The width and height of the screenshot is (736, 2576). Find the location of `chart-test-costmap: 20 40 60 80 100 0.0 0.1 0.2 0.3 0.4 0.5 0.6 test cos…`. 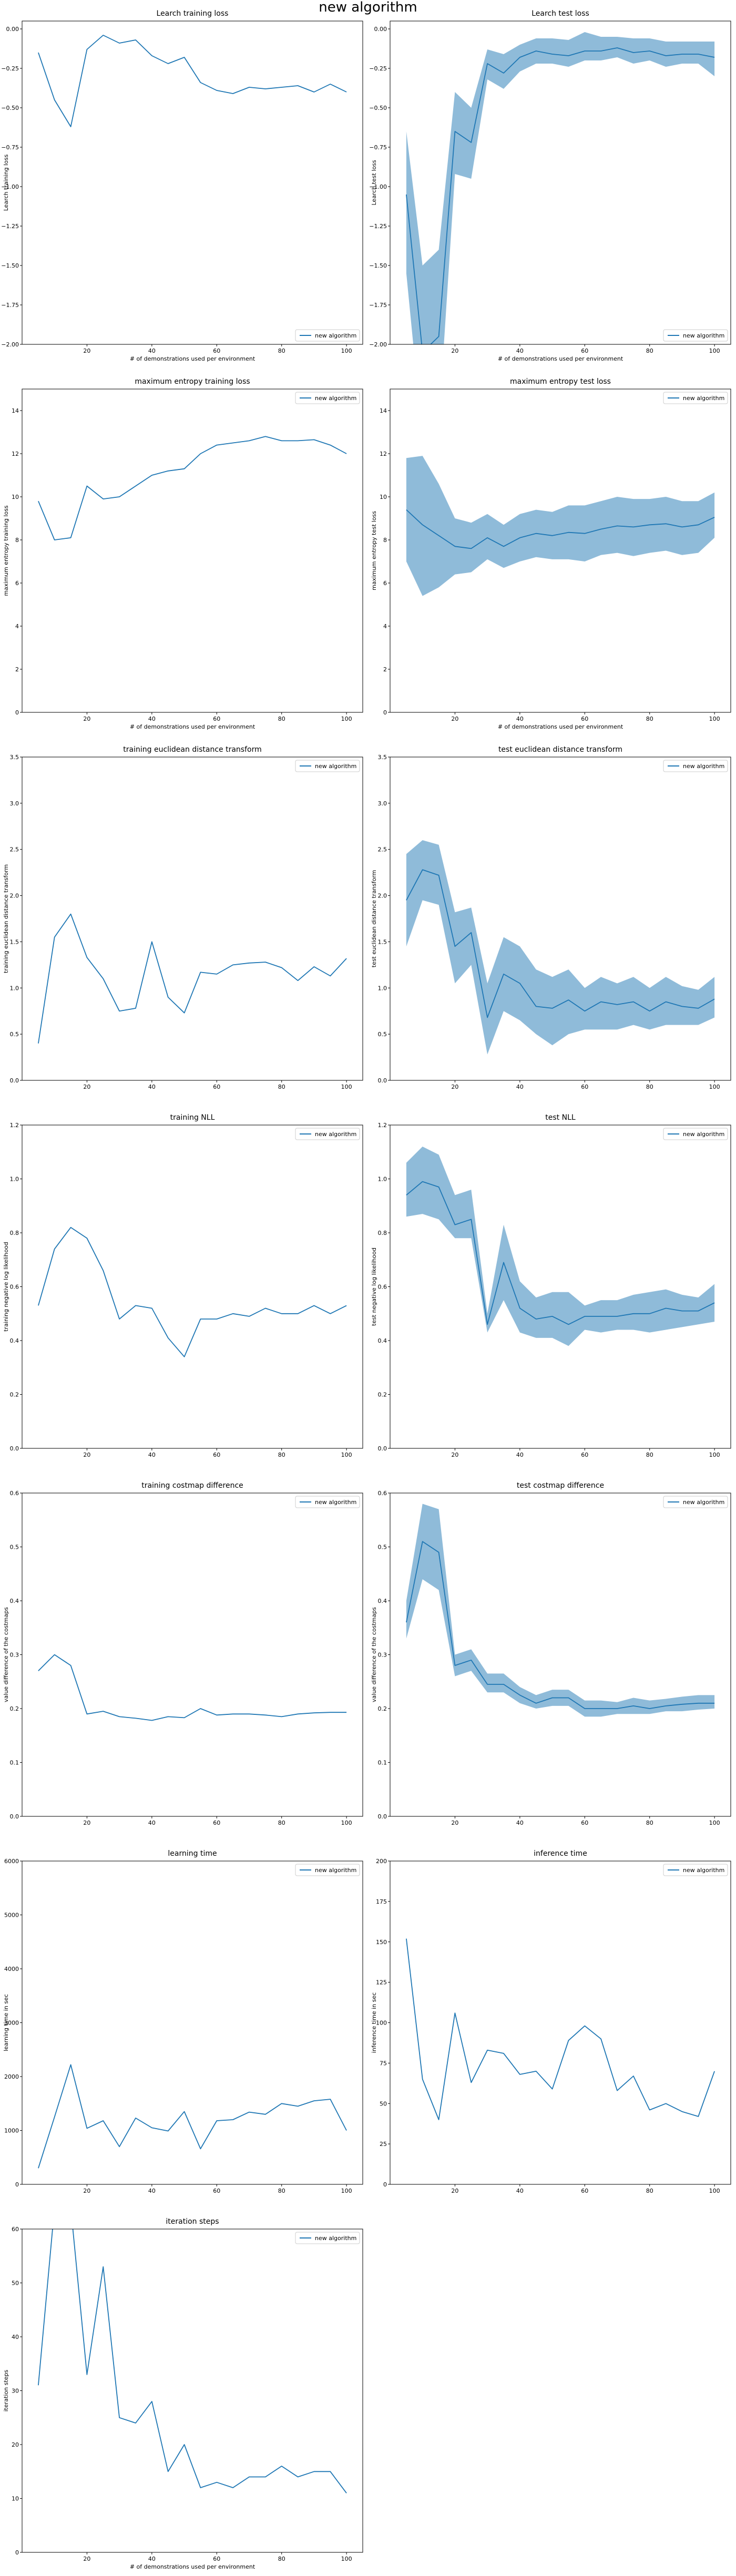

chart-test-costmap: 20 40 60 80 100 0.0 0.1 0.2 0.3 0.4 0.5 0.6 test cos… is located at coordinates (551, 1653).